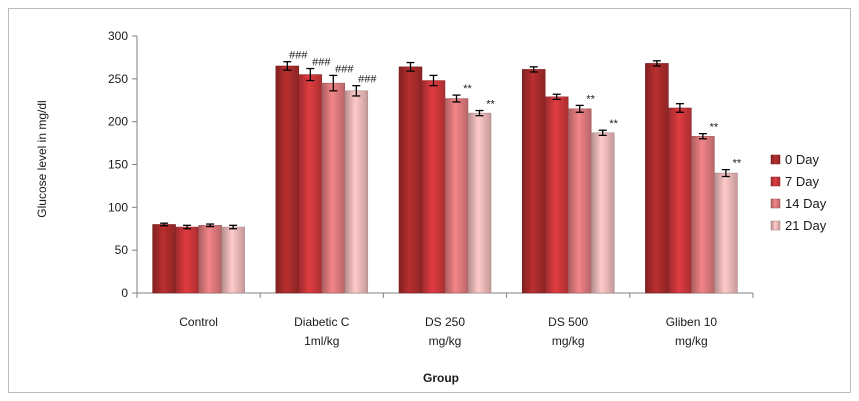  I want to click on legend-item: 14 Day, so click(798, 203).